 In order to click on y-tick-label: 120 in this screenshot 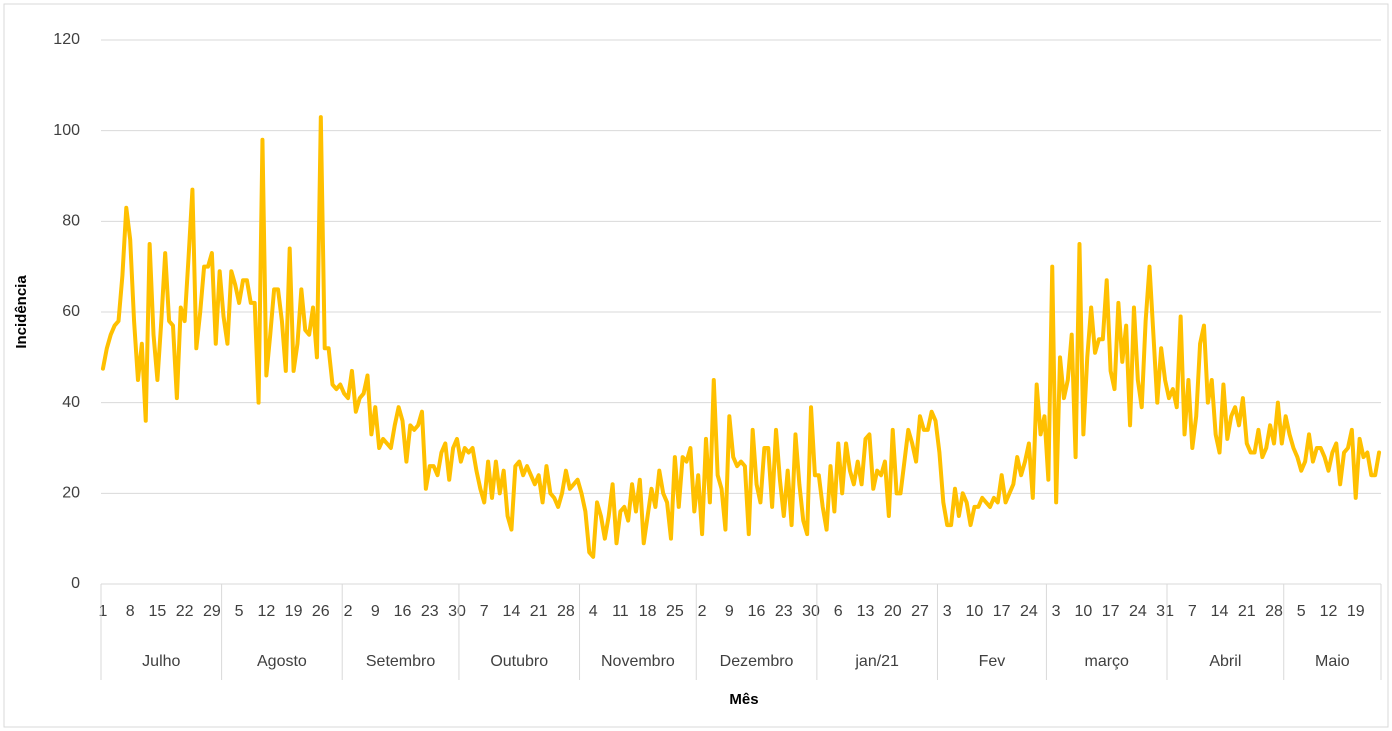, I will do `click(66, 39)`.